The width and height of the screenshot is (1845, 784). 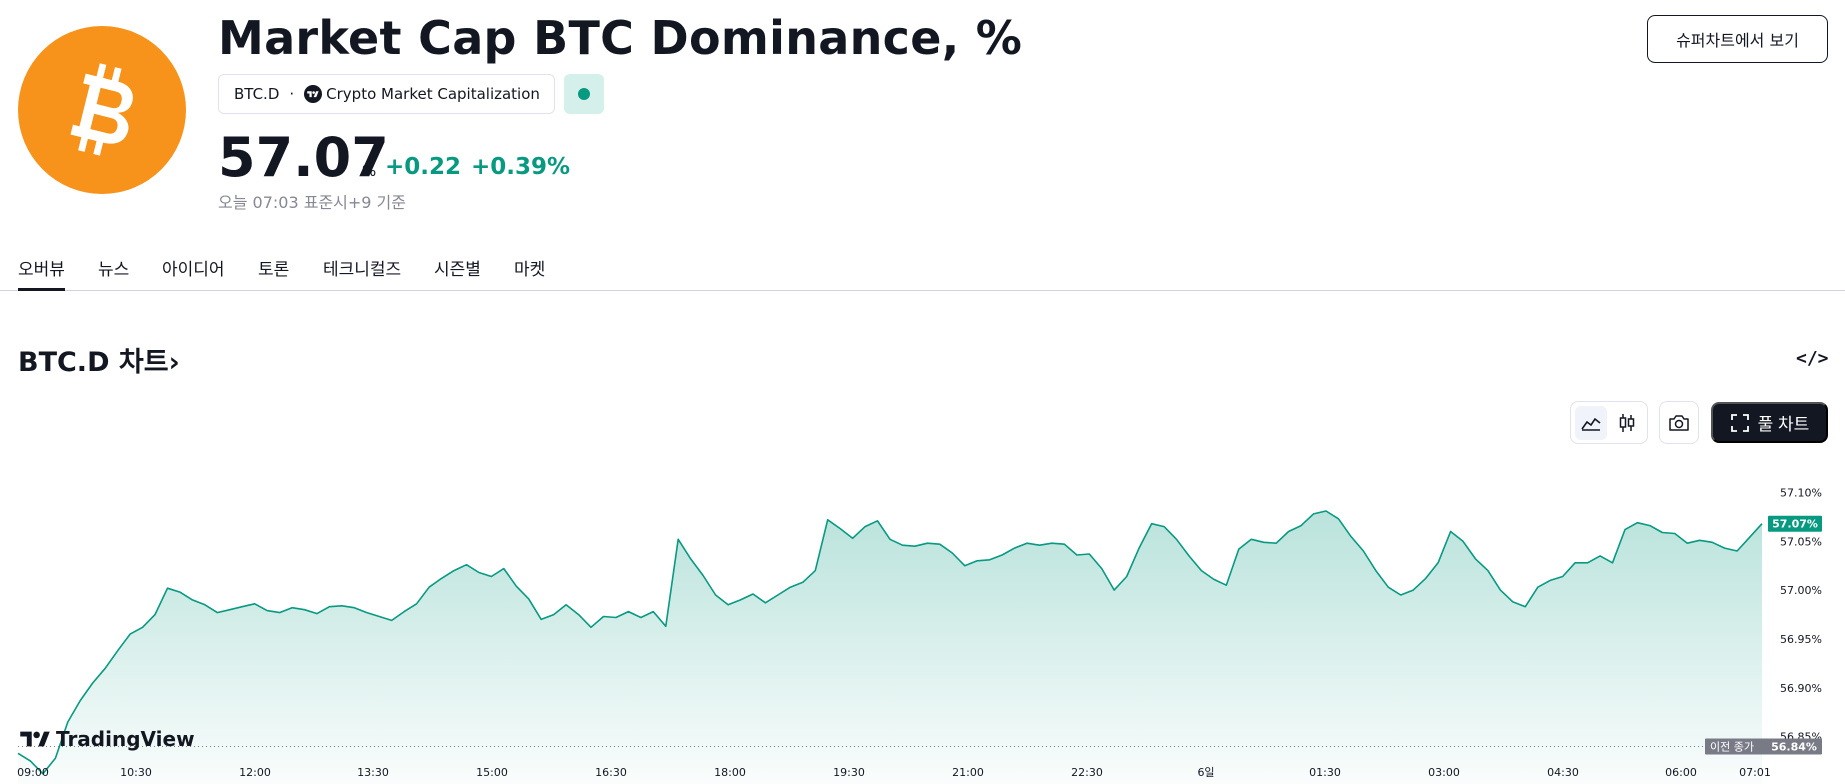 I want to click on chevron-right-icon: ›, so click(x=174, y=362).